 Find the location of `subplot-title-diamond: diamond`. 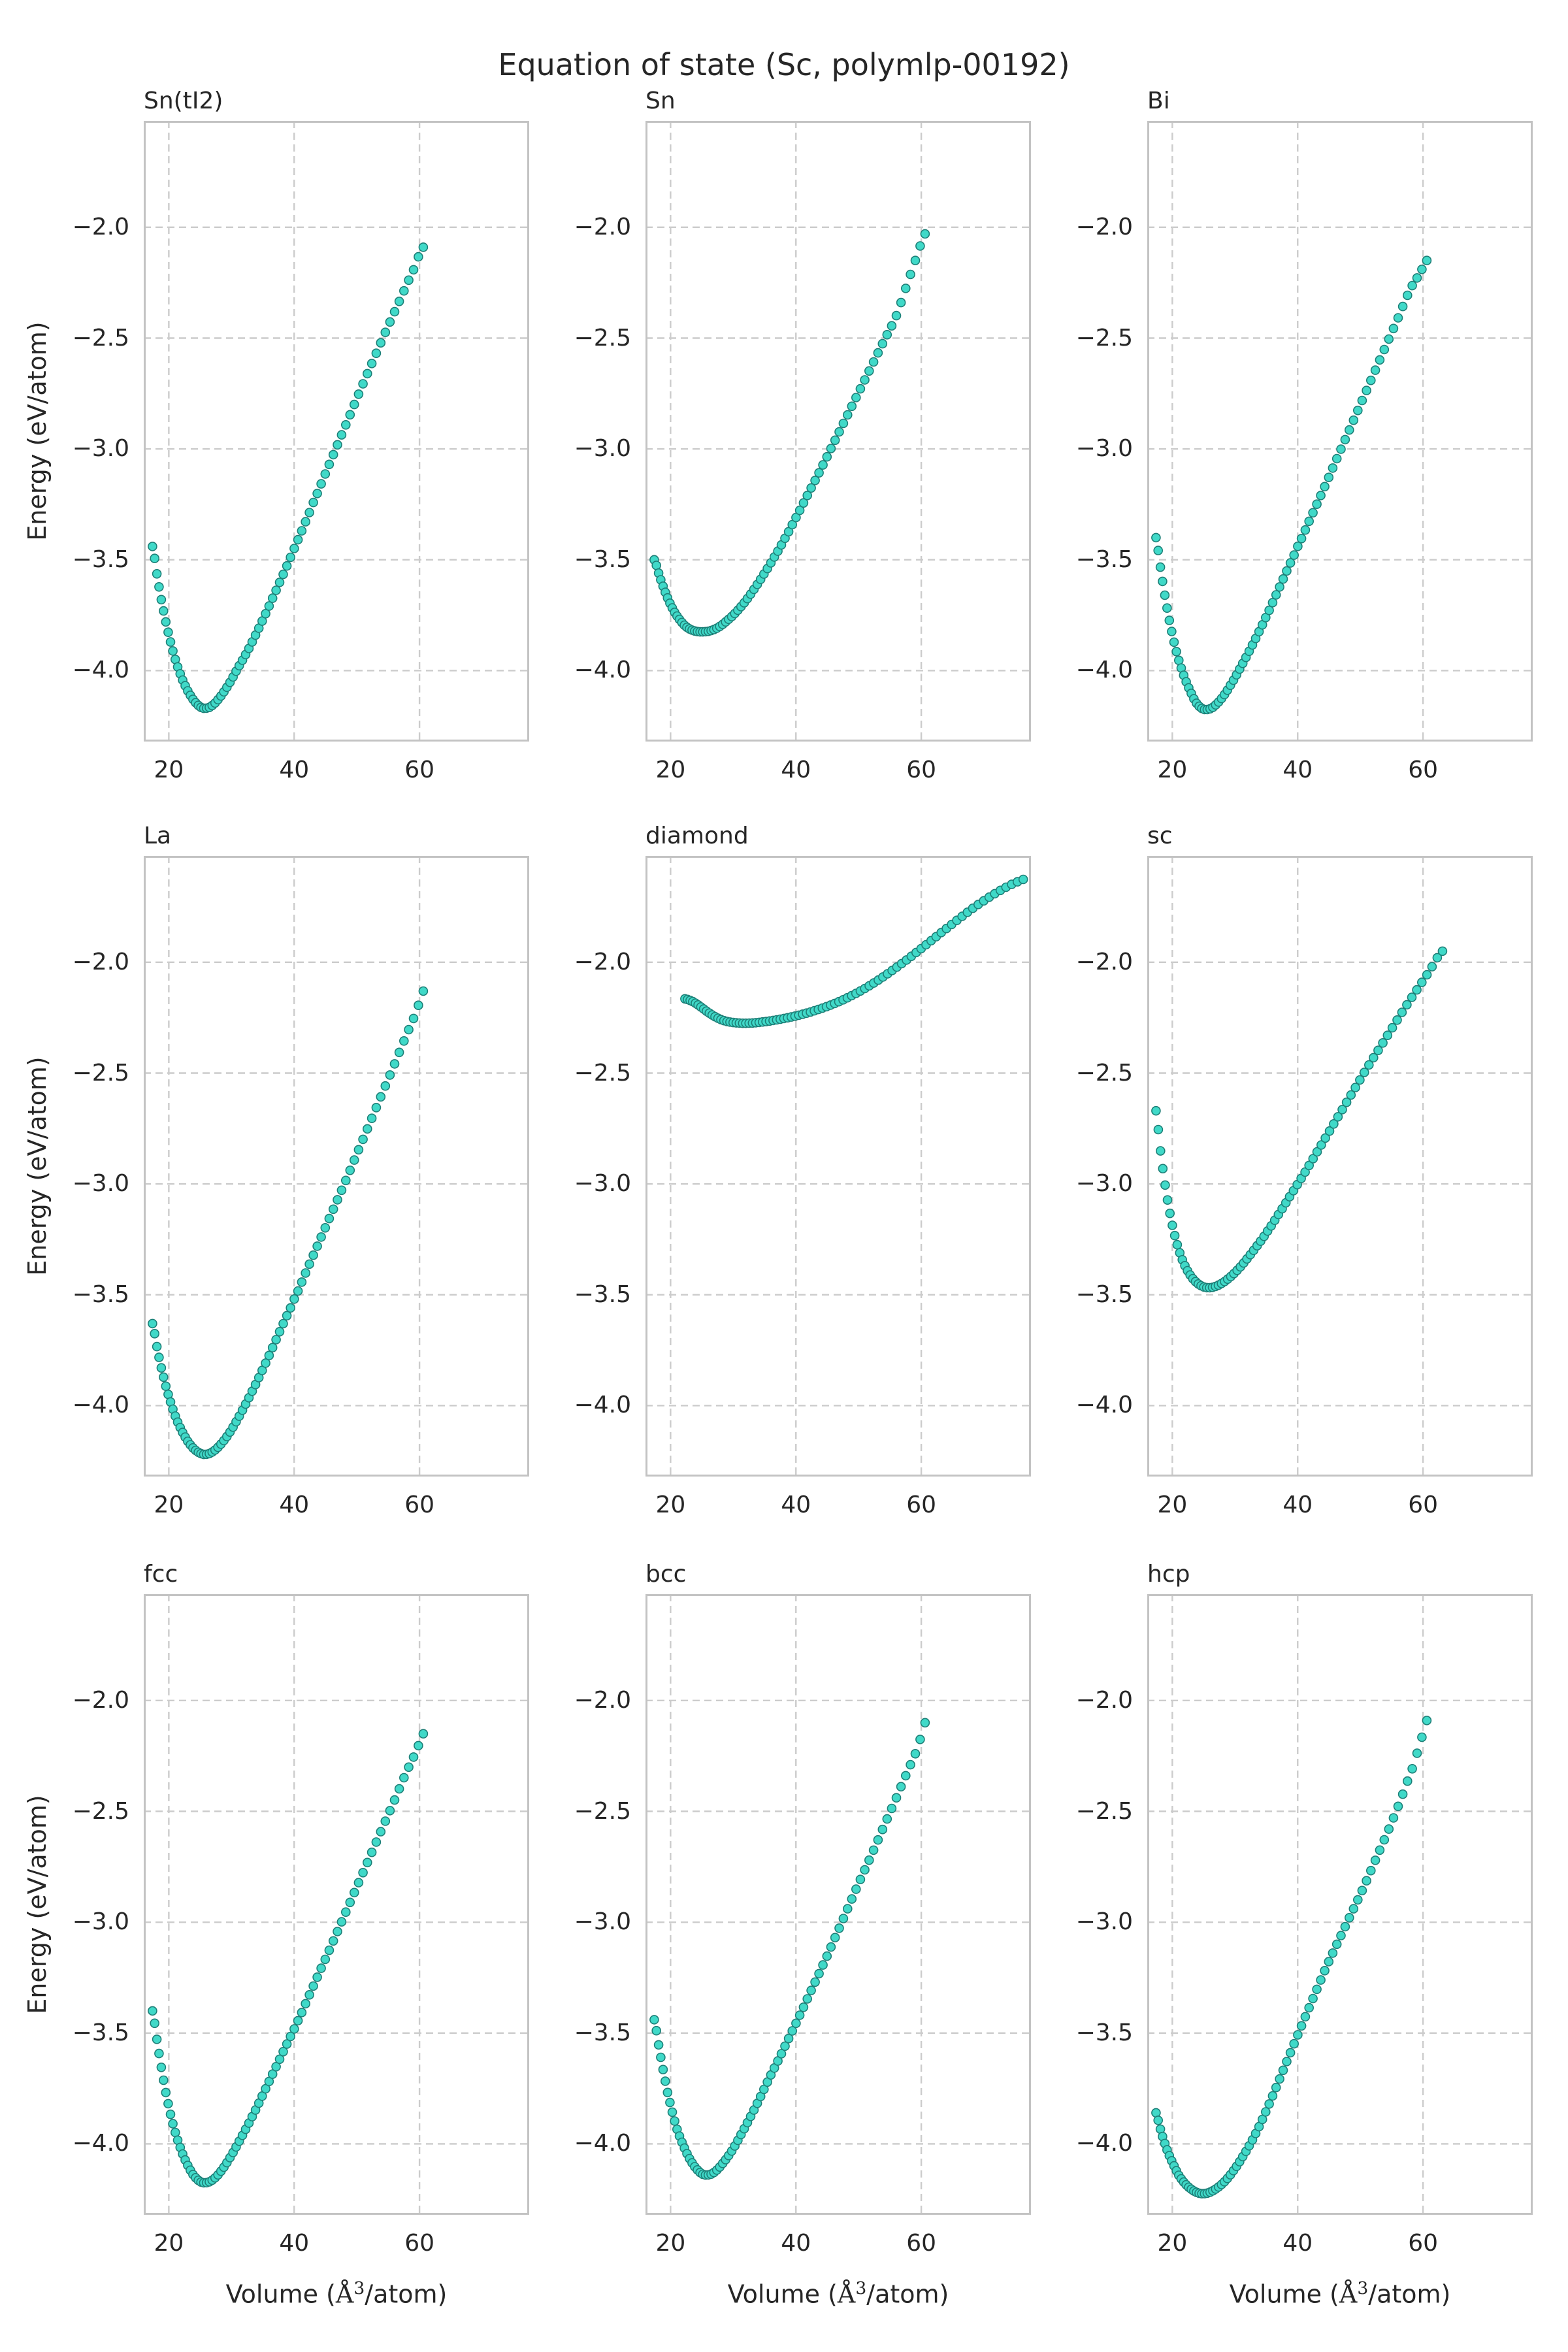

subplot-title-diamond: diamond is located at coordinates (697, 836).